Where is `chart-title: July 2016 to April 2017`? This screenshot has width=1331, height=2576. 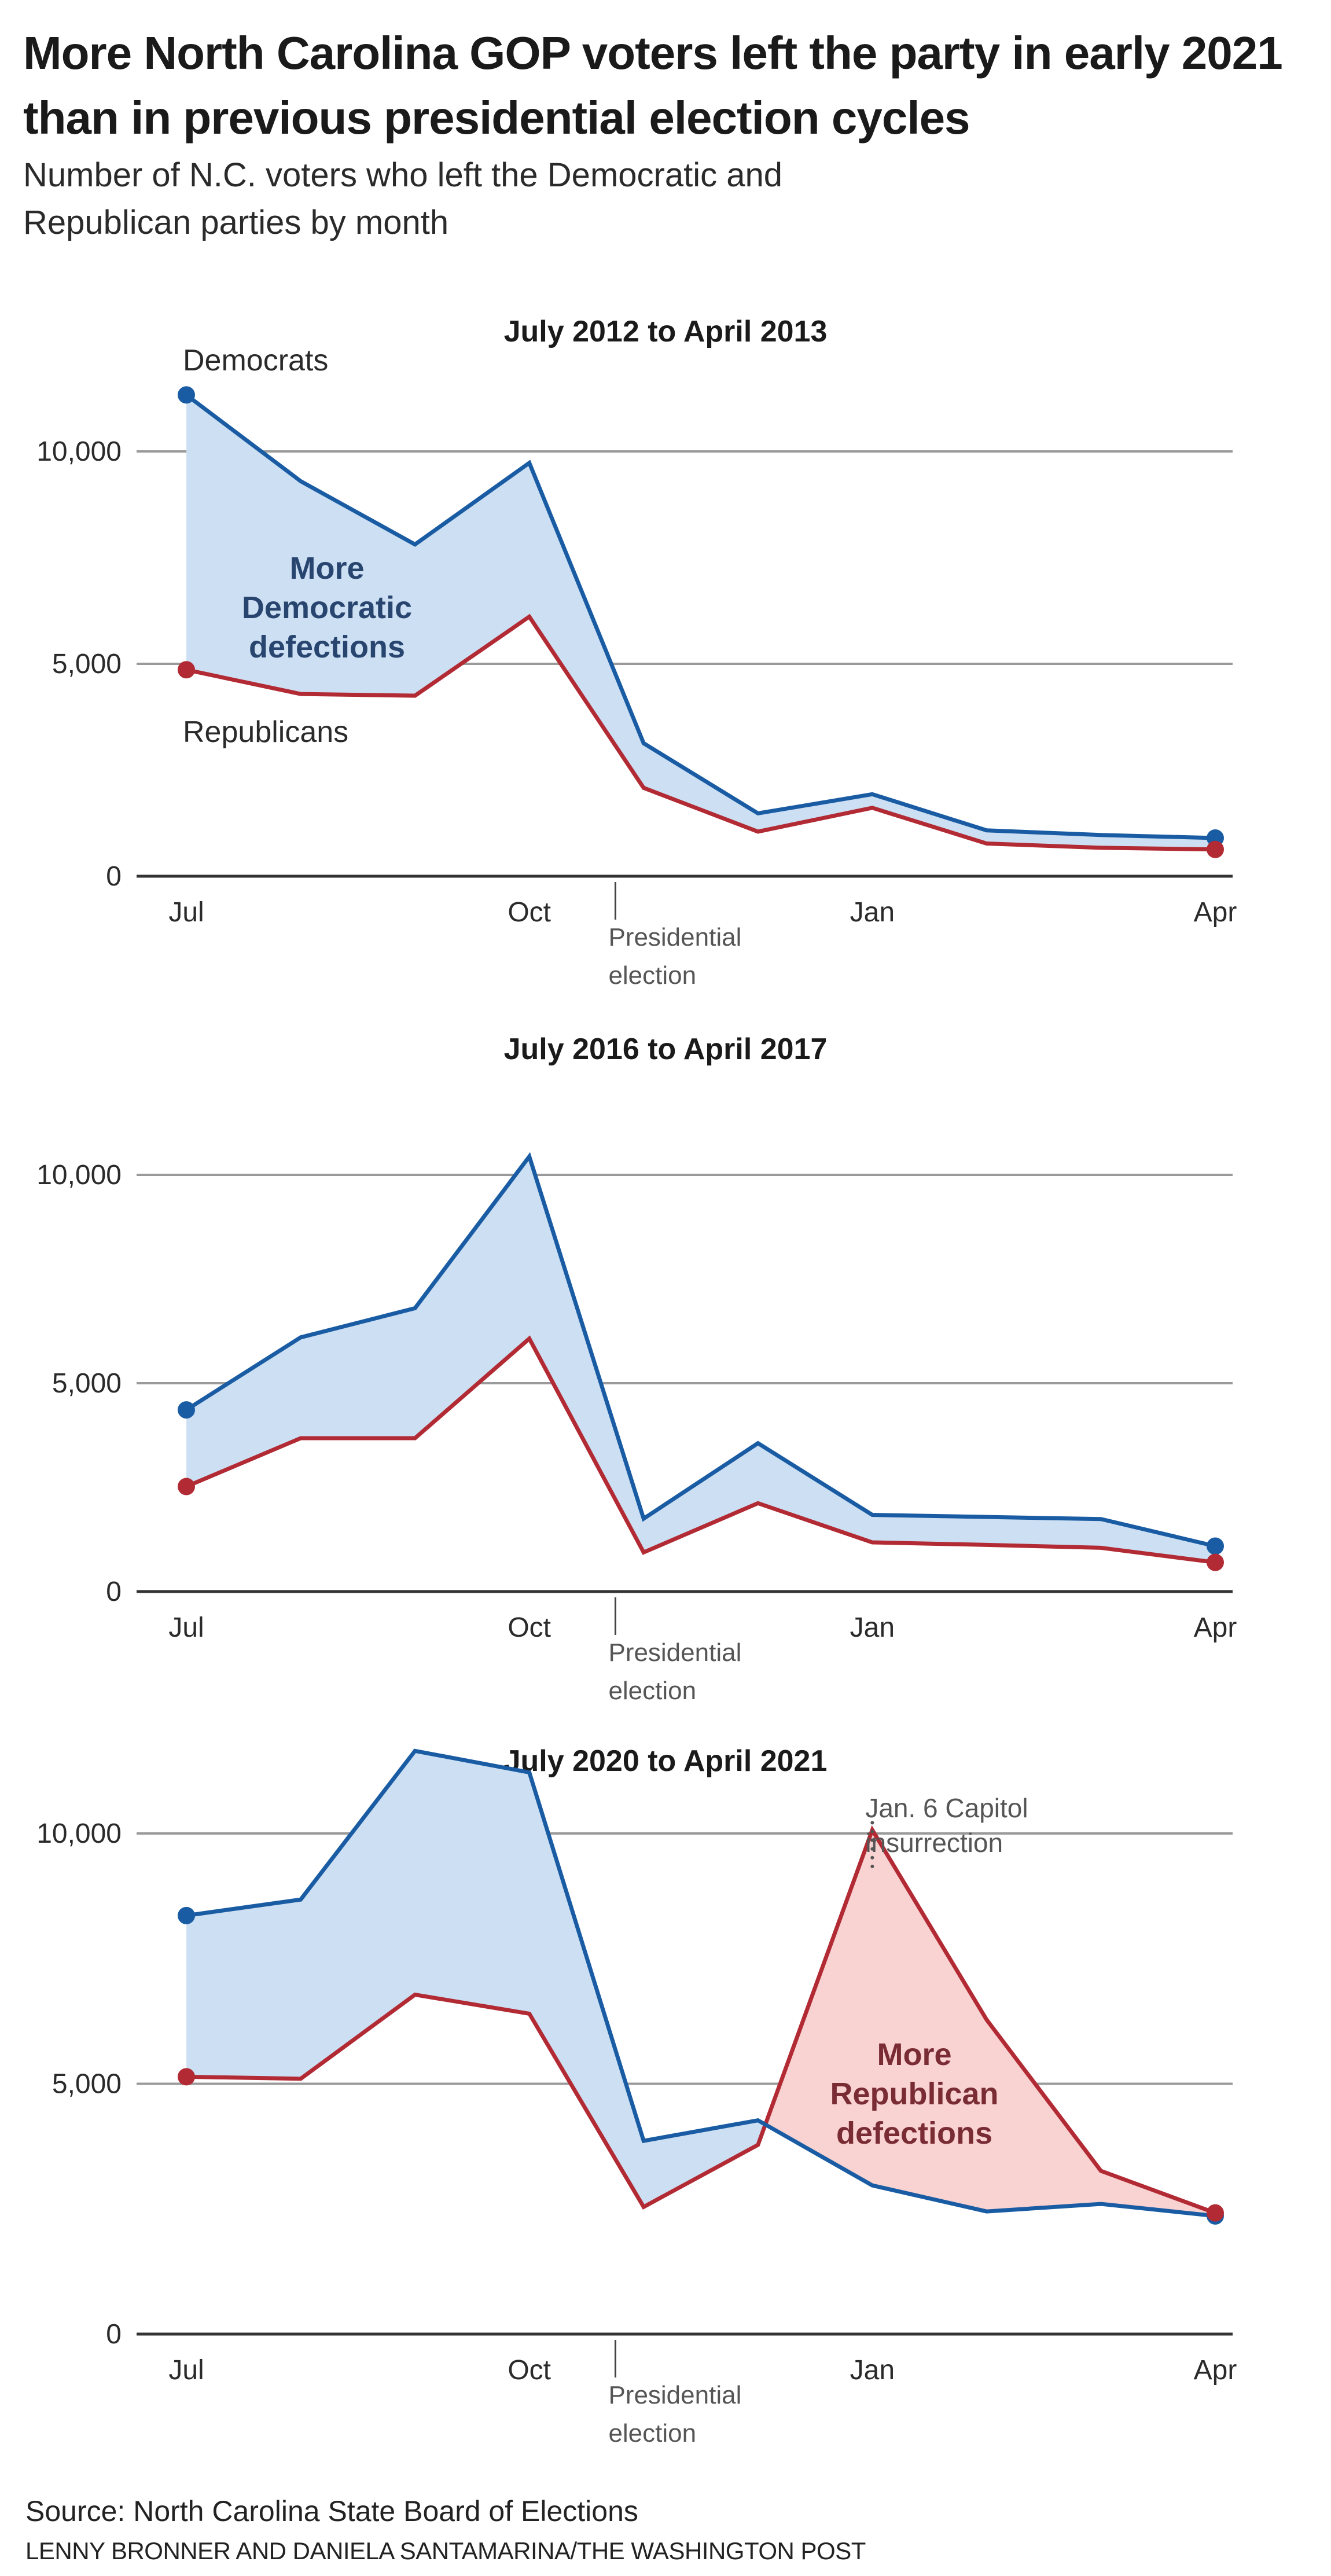 chart-title: July 2016 to April 2017 is located at coordinates (666, 1049).